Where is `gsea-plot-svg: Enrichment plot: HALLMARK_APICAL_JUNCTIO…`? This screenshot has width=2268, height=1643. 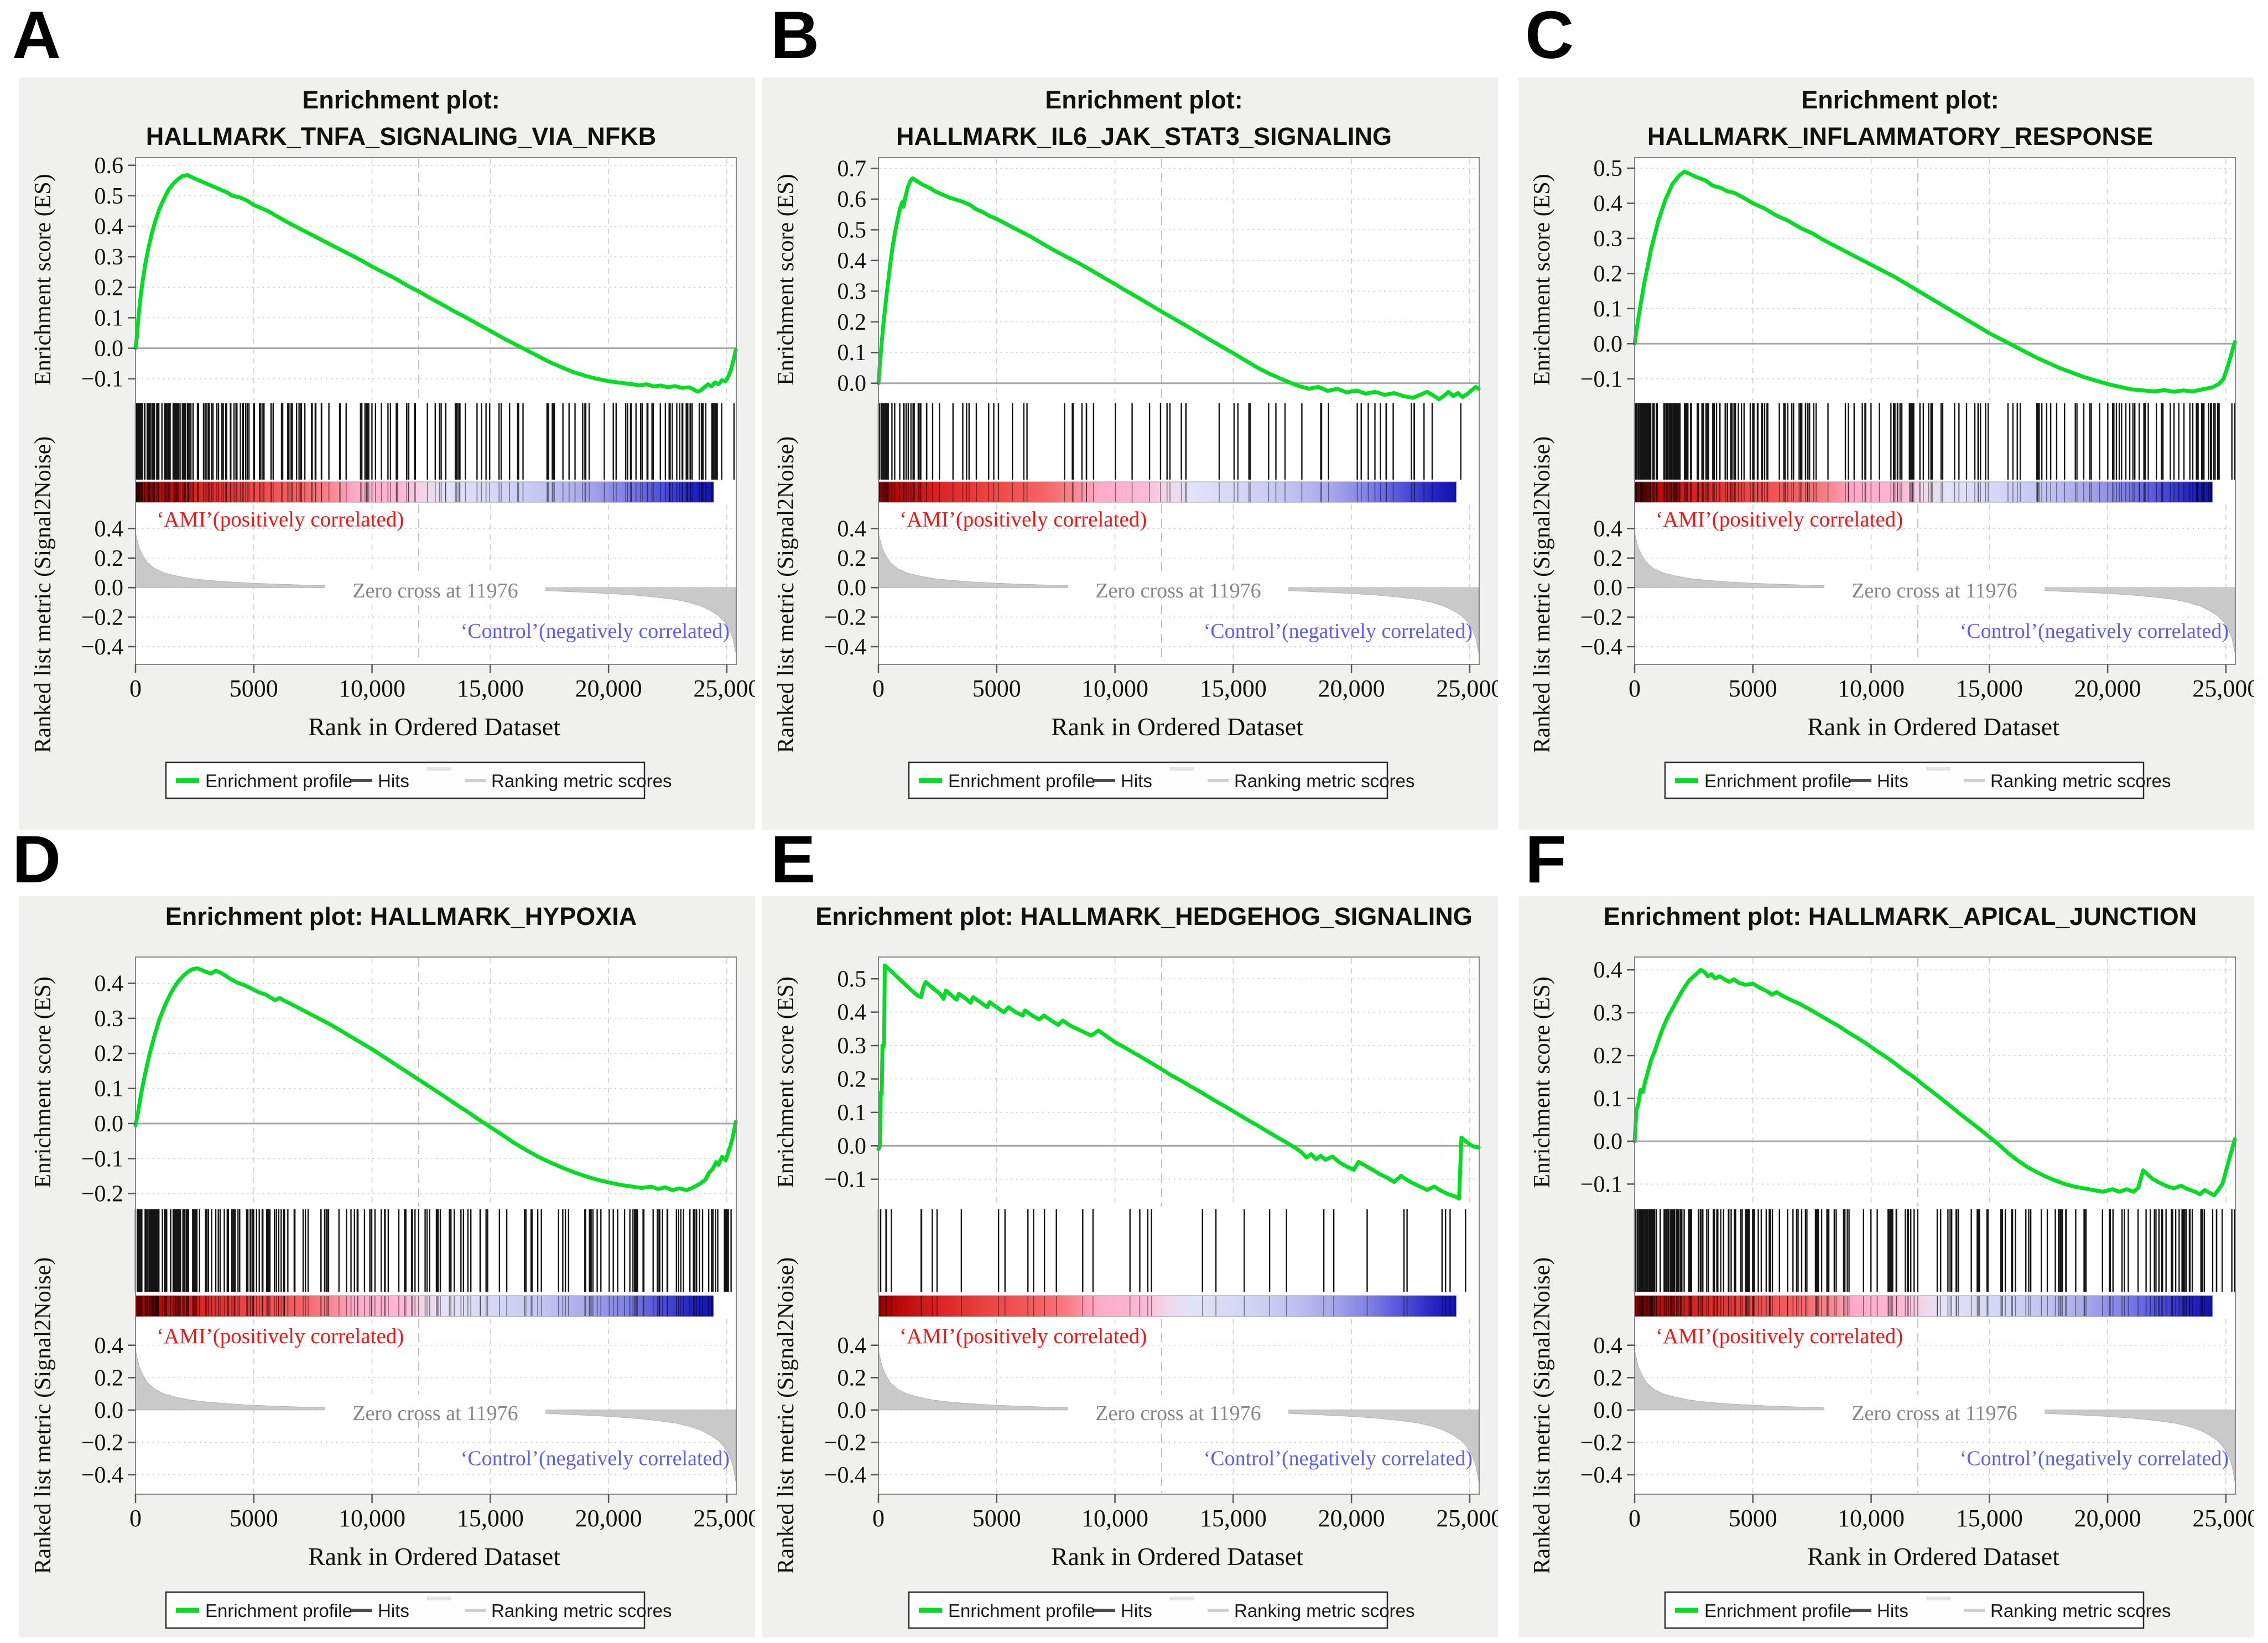
gsea-plot-svg: Enrichment plot: HALLMARK_APICAL_JUNCTIO… is located at coordinates (1889, 1267).